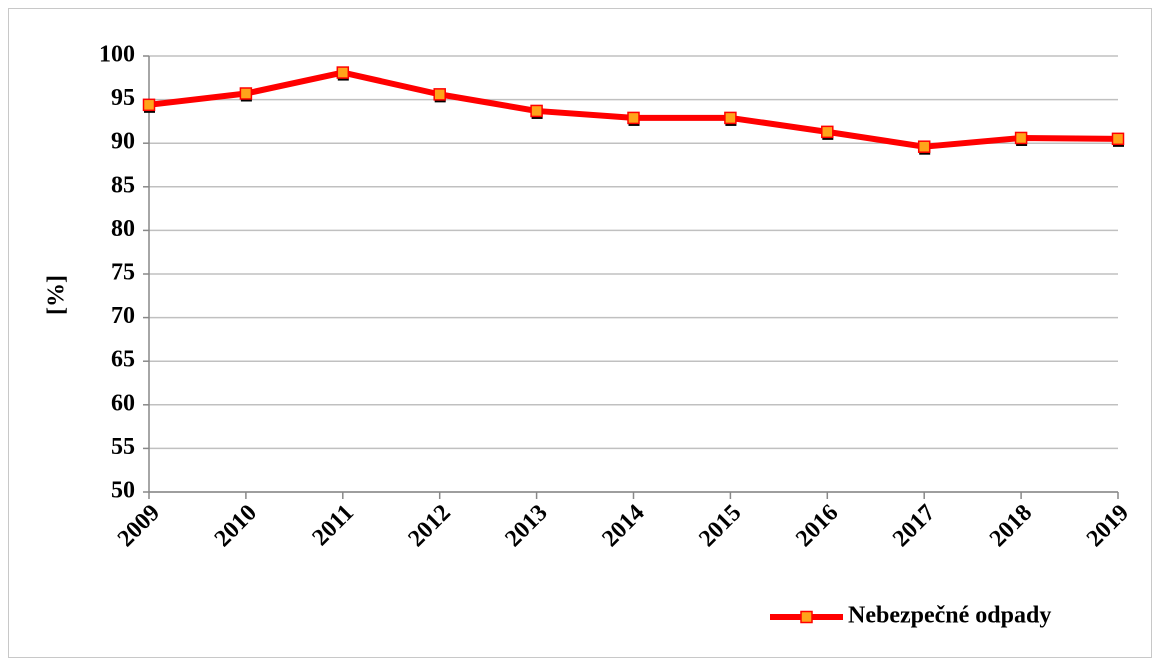 The image size is (1161, 665). I want to click on y-axis-label: [%], so click(57, 295).